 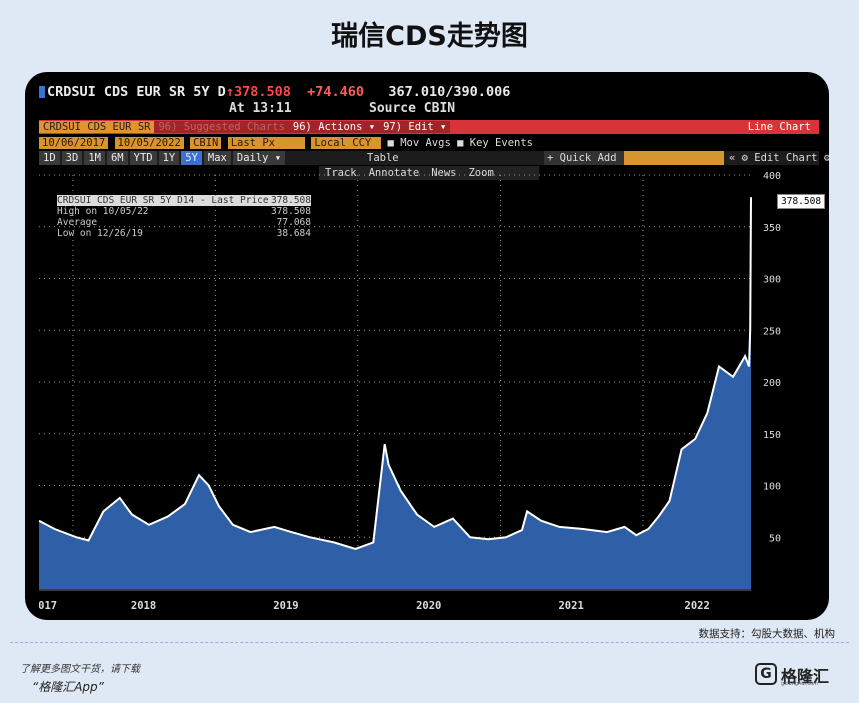 I want to click on suggested-charts-button: 96) Suggested Charts, so click(x=221, y=127).